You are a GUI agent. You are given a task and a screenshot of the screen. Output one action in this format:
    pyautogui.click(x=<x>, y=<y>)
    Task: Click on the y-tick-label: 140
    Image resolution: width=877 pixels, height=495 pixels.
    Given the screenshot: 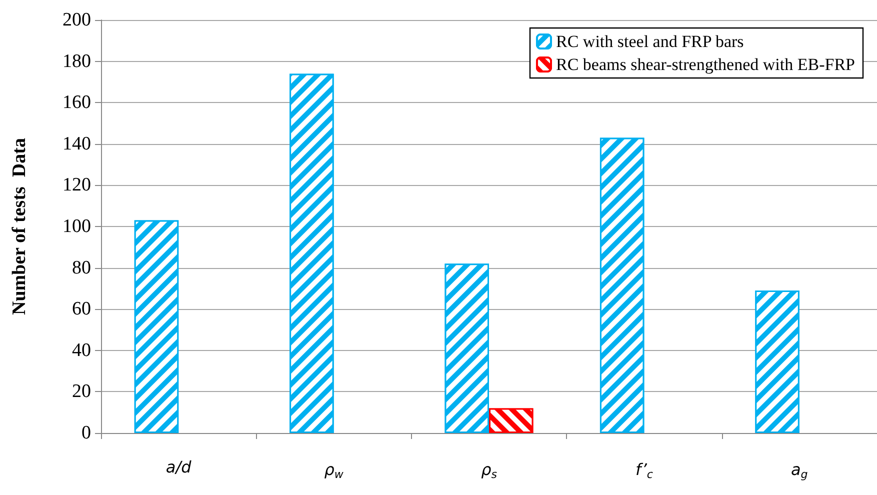 What is the action you would take?
    pyautogui.click(x=76, y=143)
    